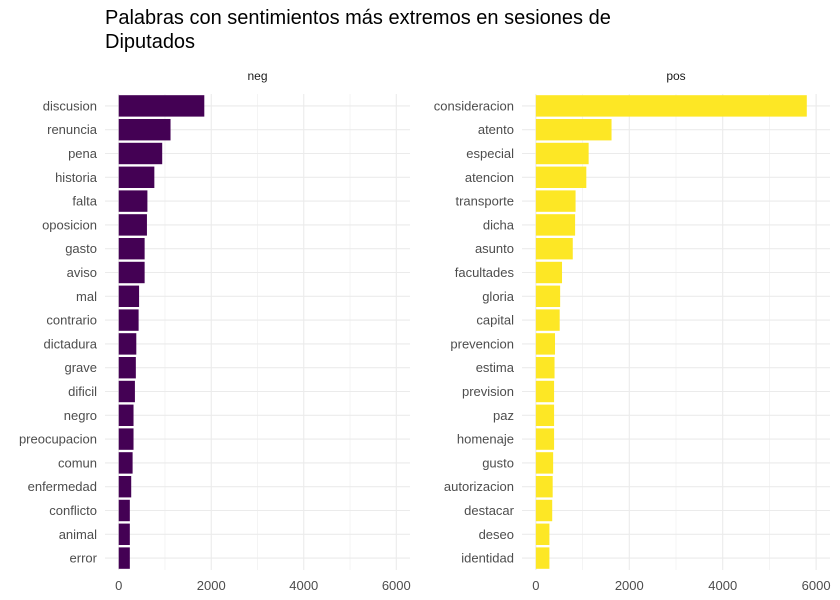 This screenshot has width=840, height=600. Describe the element at coordinates (126, 415) in the screenshot. I see `bar-neg-negro` at that location.